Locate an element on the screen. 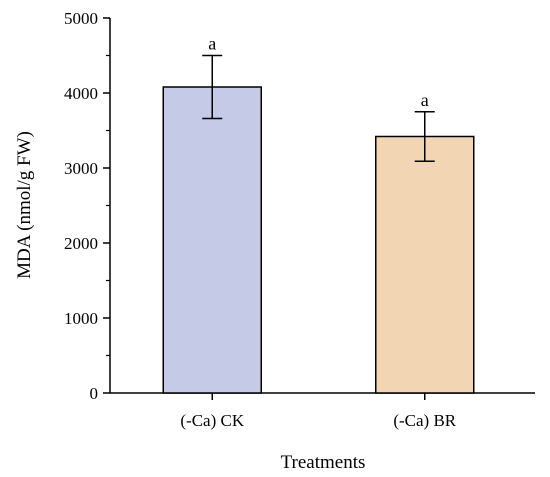 The width and height of the screenshot is (550, 477). error-bars is located at coordinates (318, 108).